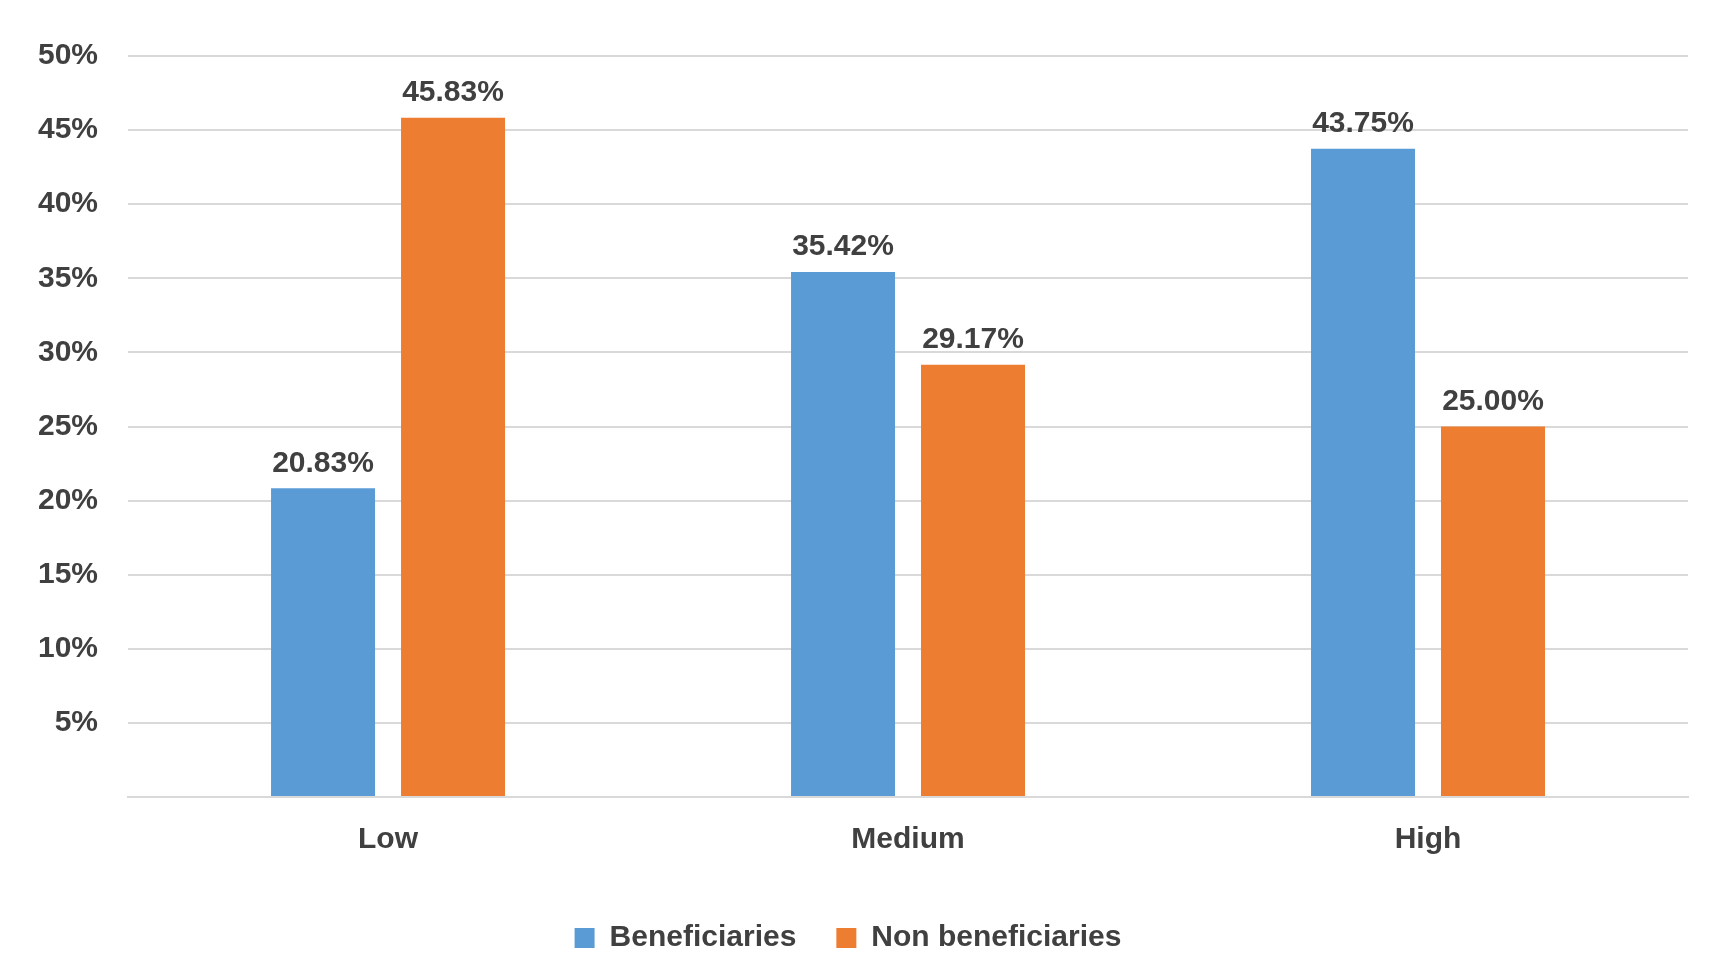  What do you see at coordinates (76, 721) in the screenshot?
I see `y-tick-label: 5%` at bounding box center [76, 721].